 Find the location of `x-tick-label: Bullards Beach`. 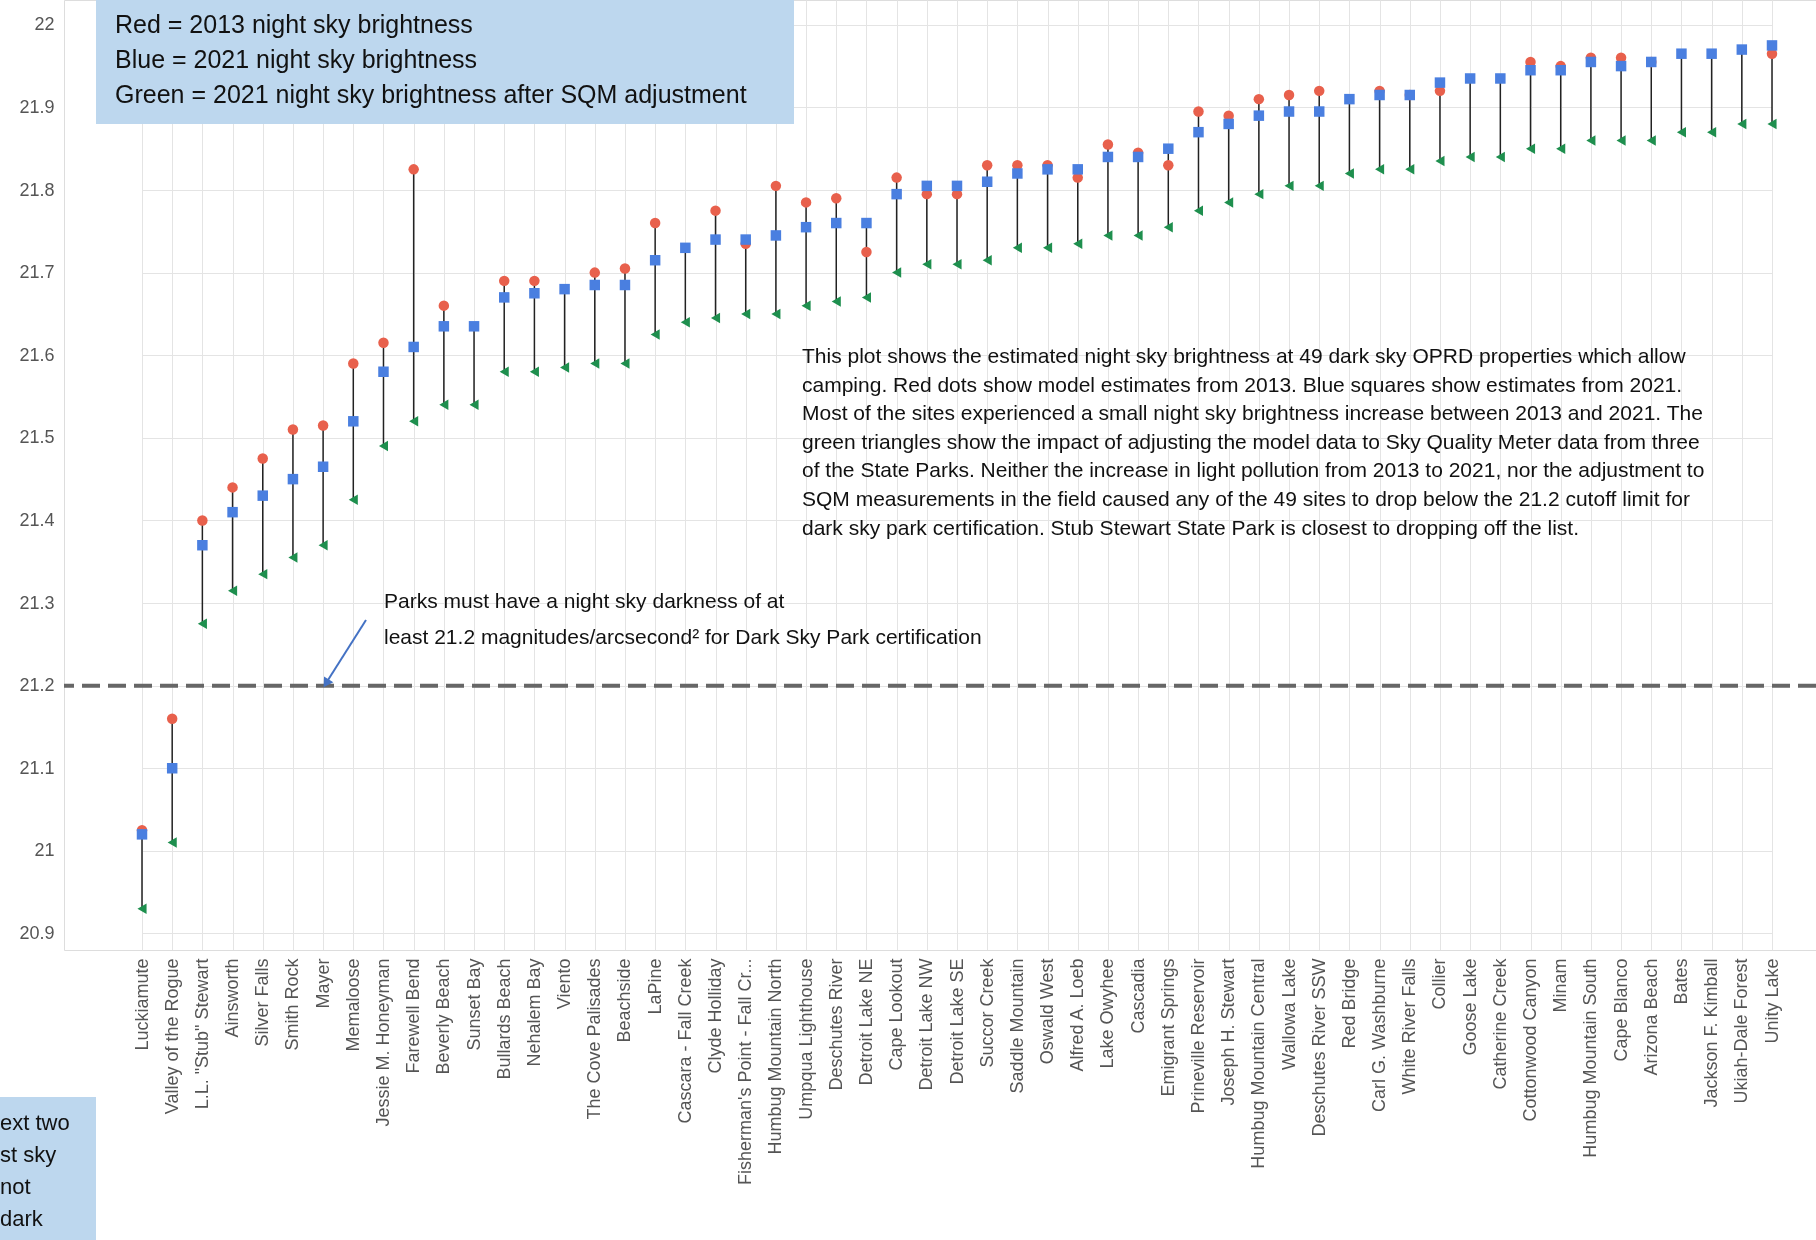

x-tick-label: Bullards Beach is located at coordinates (503, 1019).